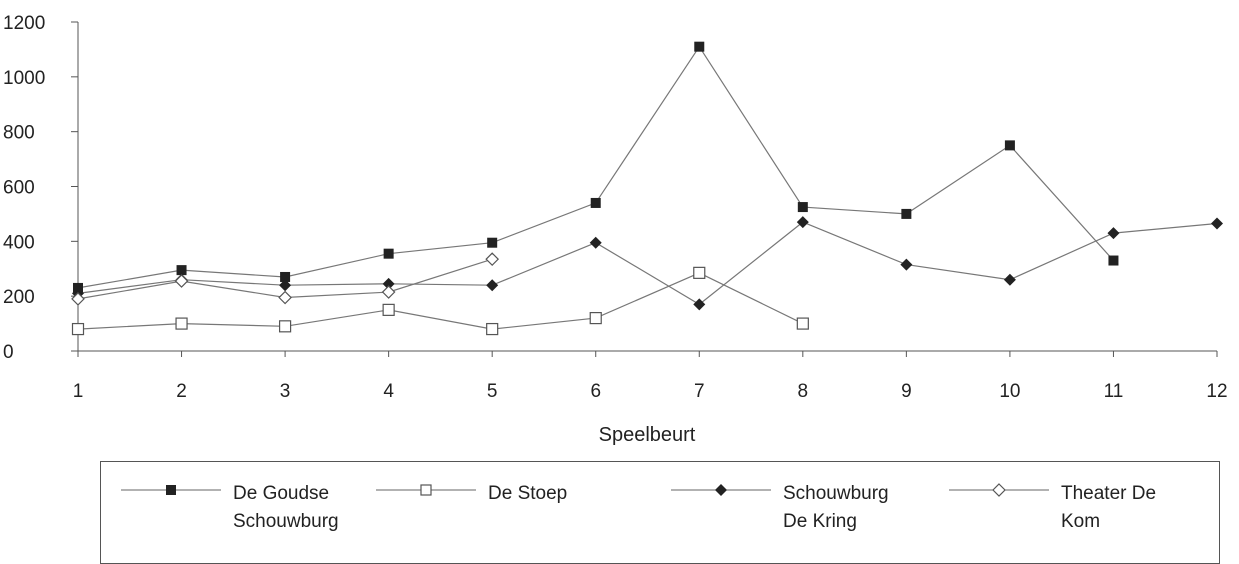 This screenshot has height=564, width=1239. I want to click on y-tick-label: 200, so click(19, 297).